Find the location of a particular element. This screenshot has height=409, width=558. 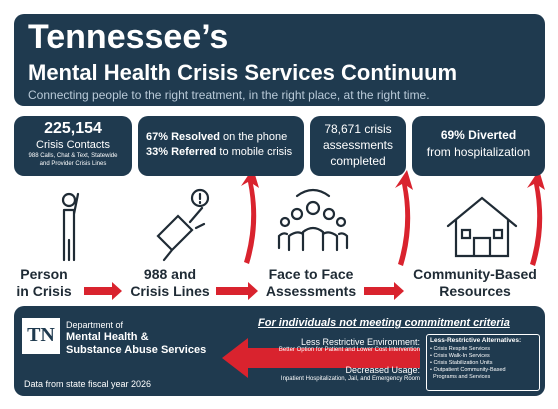

stat-label: Crisis Contacts is located at coordinates (73, 145).